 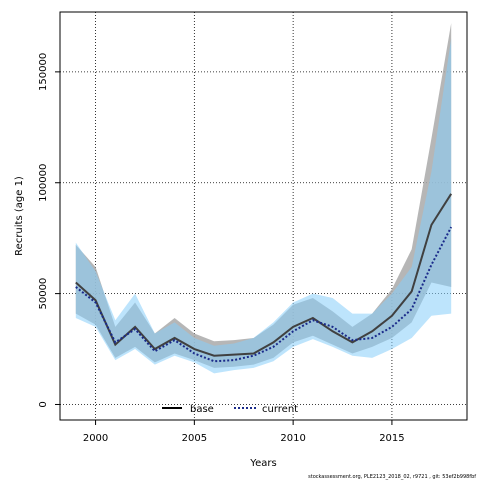 What do you see at coordinates (43, 294) in the screenshot?
I see `y-tick-label: 50000` at bounding box center [43, 294].